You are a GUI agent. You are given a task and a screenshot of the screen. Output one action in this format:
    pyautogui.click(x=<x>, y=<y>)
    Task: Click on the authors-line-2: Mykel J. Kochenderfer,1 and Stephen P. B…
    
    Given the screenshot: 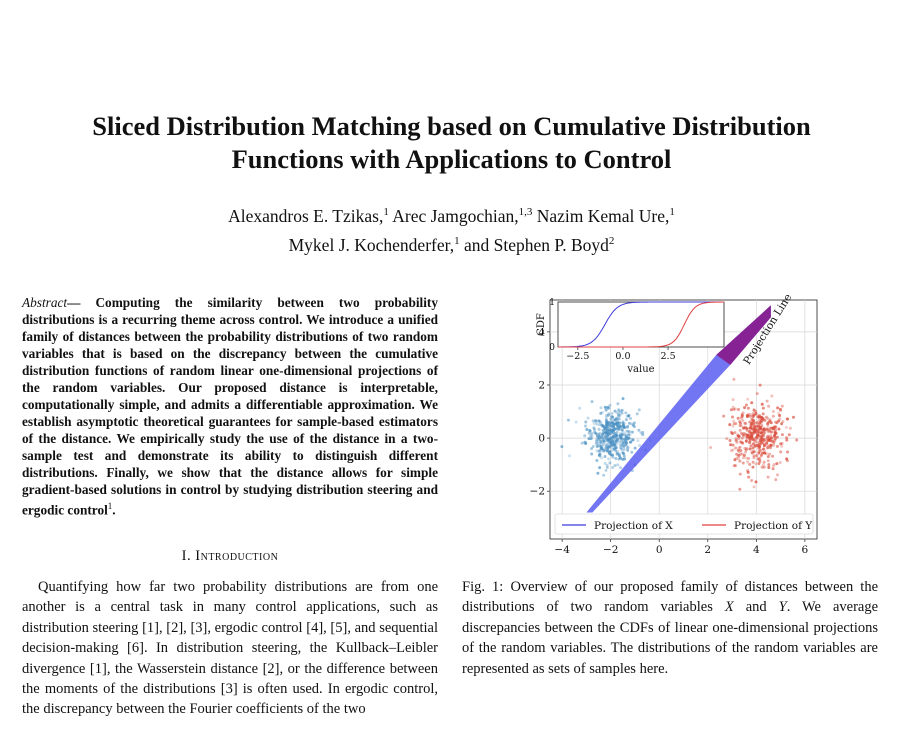 What is the action you would take?
    pyautogui.click(x=451, y=243)
    